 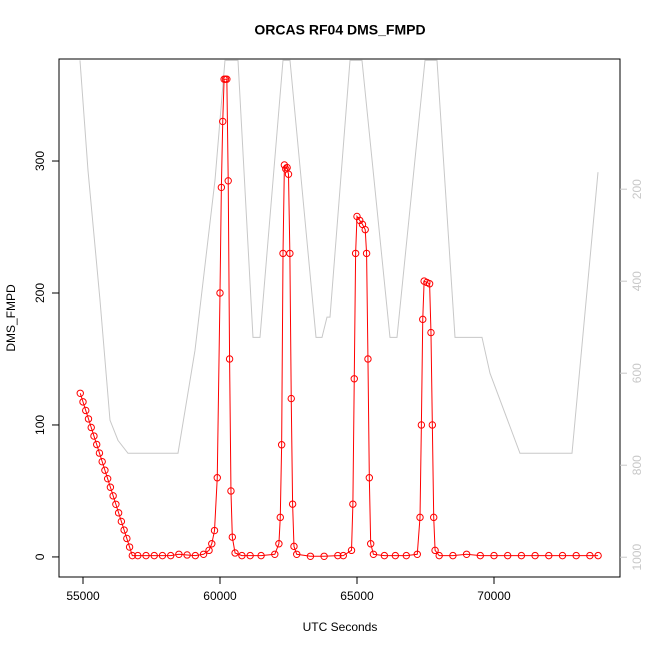 I want to click on y2-tick-label: 600, so click(x=637, y=373).